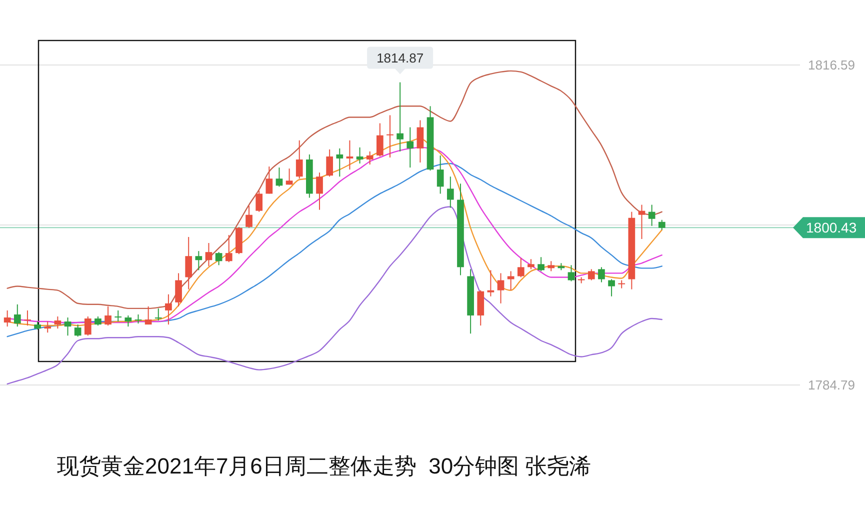 The height and width of the screenshot is (511, 865). What do you see at coordinates (831, 65) in the screenshot?
I see `y-tick-label: 1816.59` at bounding box center [831, 65].